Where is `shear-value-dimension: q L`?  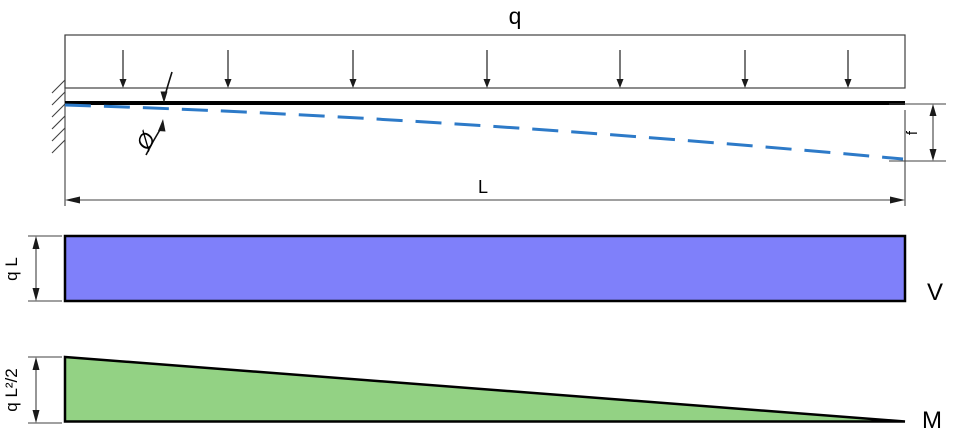 shear-value-dimension: q L is located at coordinates (32, 268).